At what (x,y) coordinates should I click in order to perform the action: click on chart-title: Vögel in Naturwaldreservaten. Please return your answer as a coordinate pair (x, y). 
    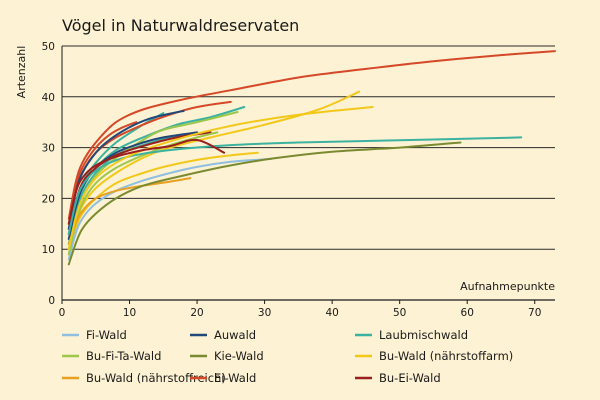
    Looking at the image, I should click on (180, 25).